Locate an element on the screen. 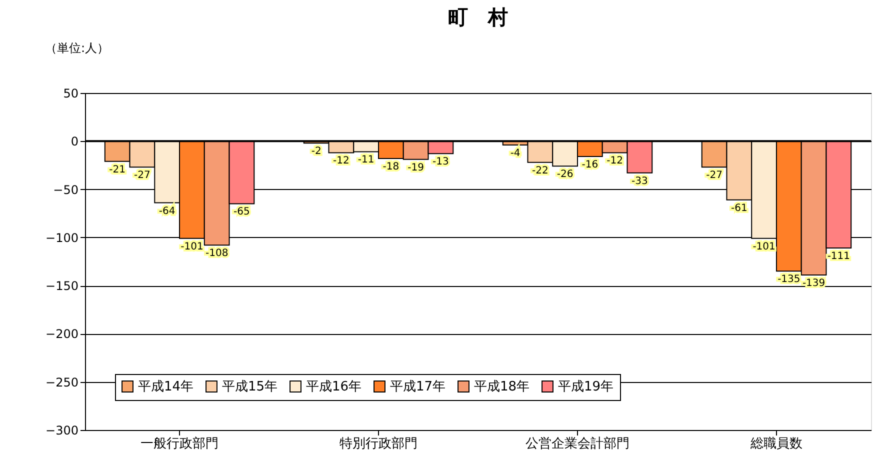 This screenshot has height=455, width=877. legend-label: 平成16年 is located at coordinates (334, 387).